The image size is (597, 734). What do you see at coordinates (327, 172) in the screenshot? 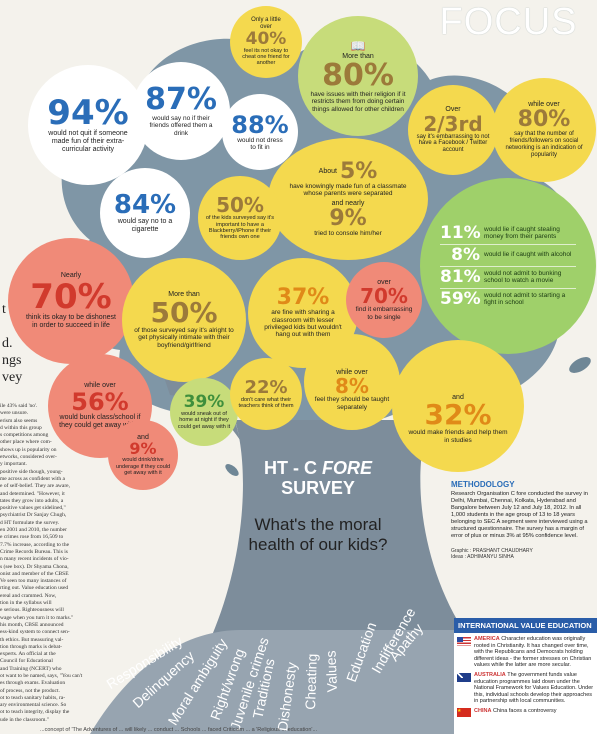
I see `stat-prefix: About` at bounding box center [327, 172].